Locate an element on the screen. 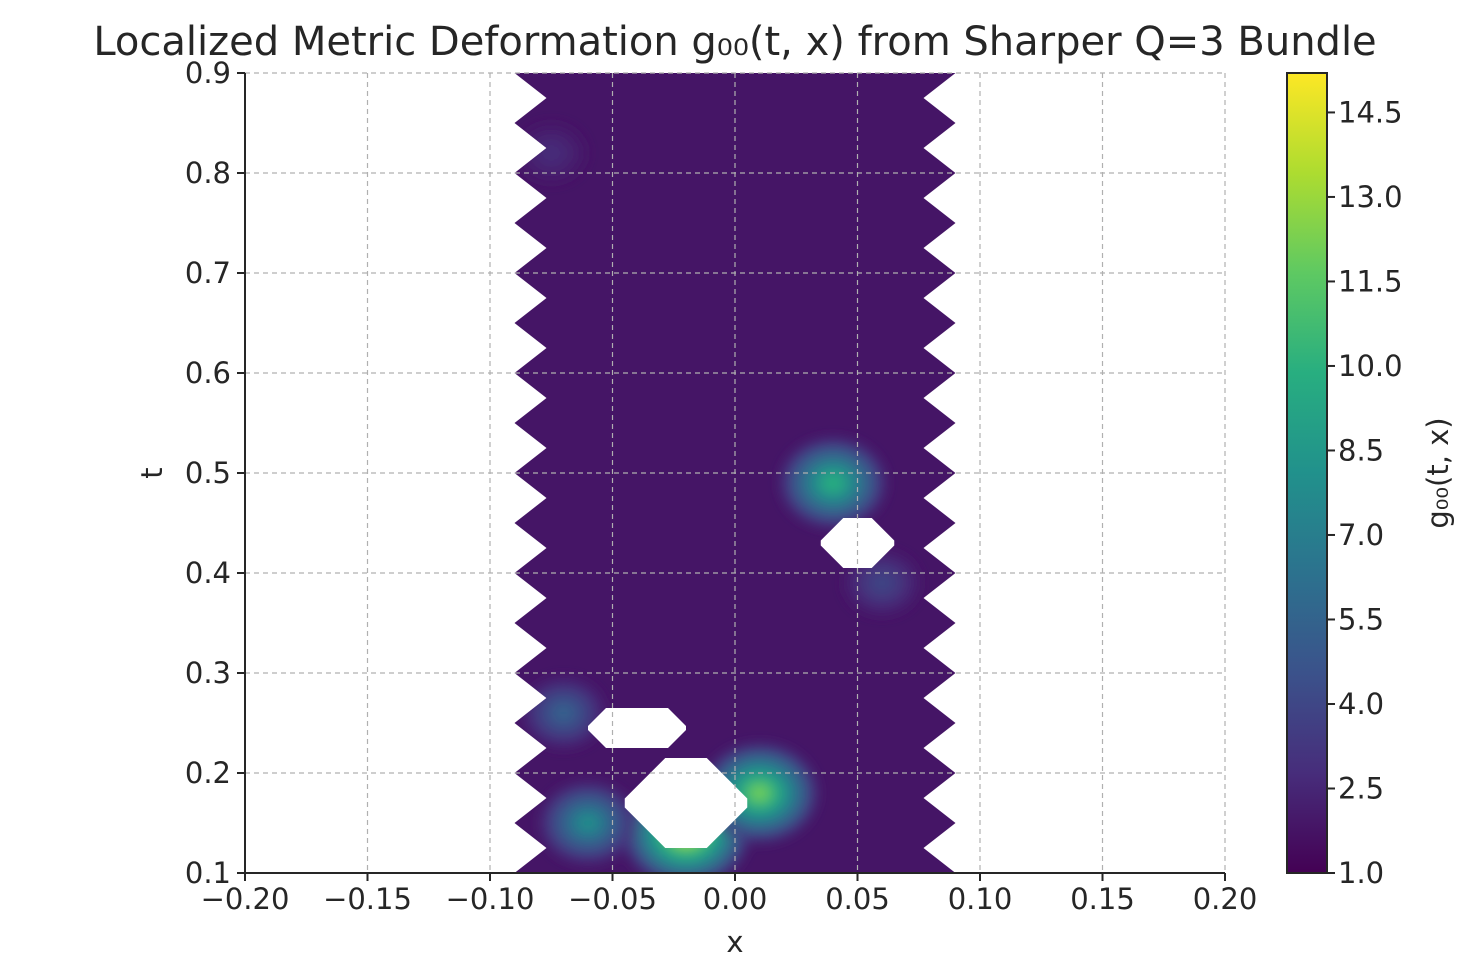 The width and height of the screenshot is (1478, 980). y-tick-label: 0.4 is located at coordinates (208, 573).